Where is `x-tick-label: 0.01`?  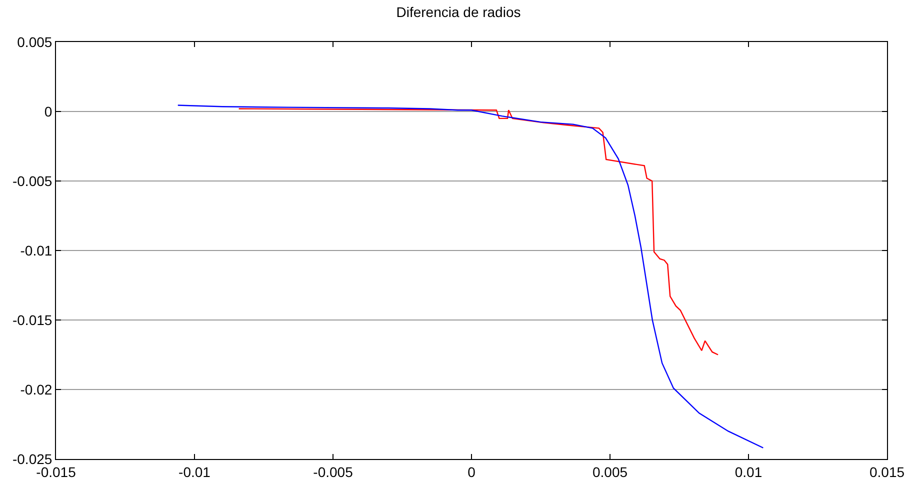
x-tick-label: 0.01 is located at coordinates (748, 472).